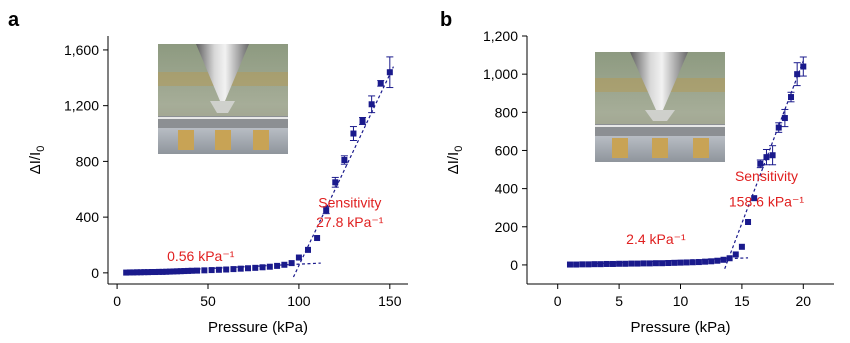 The height and width of the screenshot is (343, 850). What do you see at coordinates (453, 163) in the screenshot?
I see `chart-b-y-axis-label-main: ΔI/I` at bounding box center [453, 163].